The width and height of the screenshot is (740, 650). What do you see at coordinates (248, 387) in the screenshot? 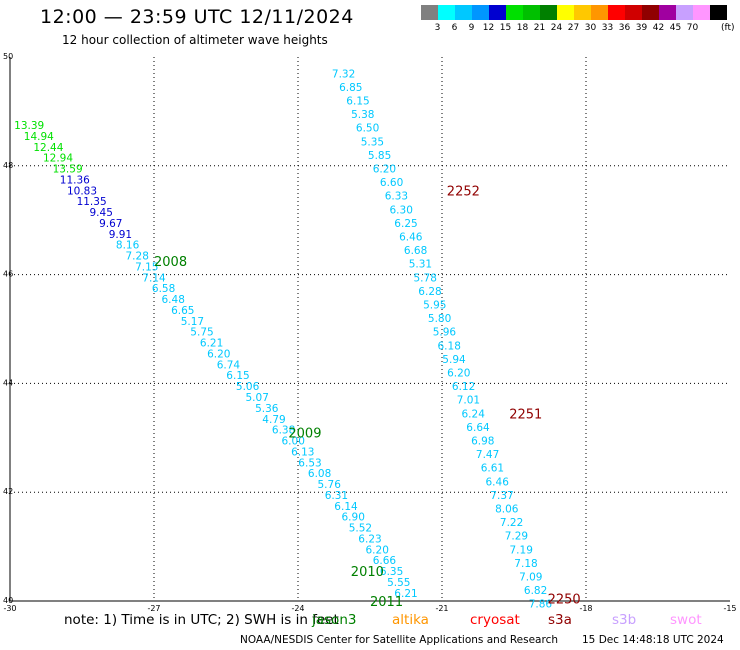
I see `swh-data-point: 5.06` at bounding box center [248, 387].